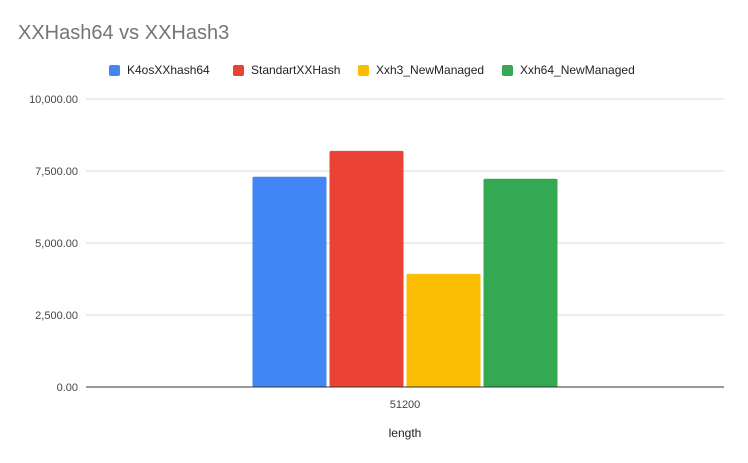 The image size is (748, 463). Describe the element at coordinates (56, 316) in the screenshot. I see `y-tick-label: 2,500.00` at that location.